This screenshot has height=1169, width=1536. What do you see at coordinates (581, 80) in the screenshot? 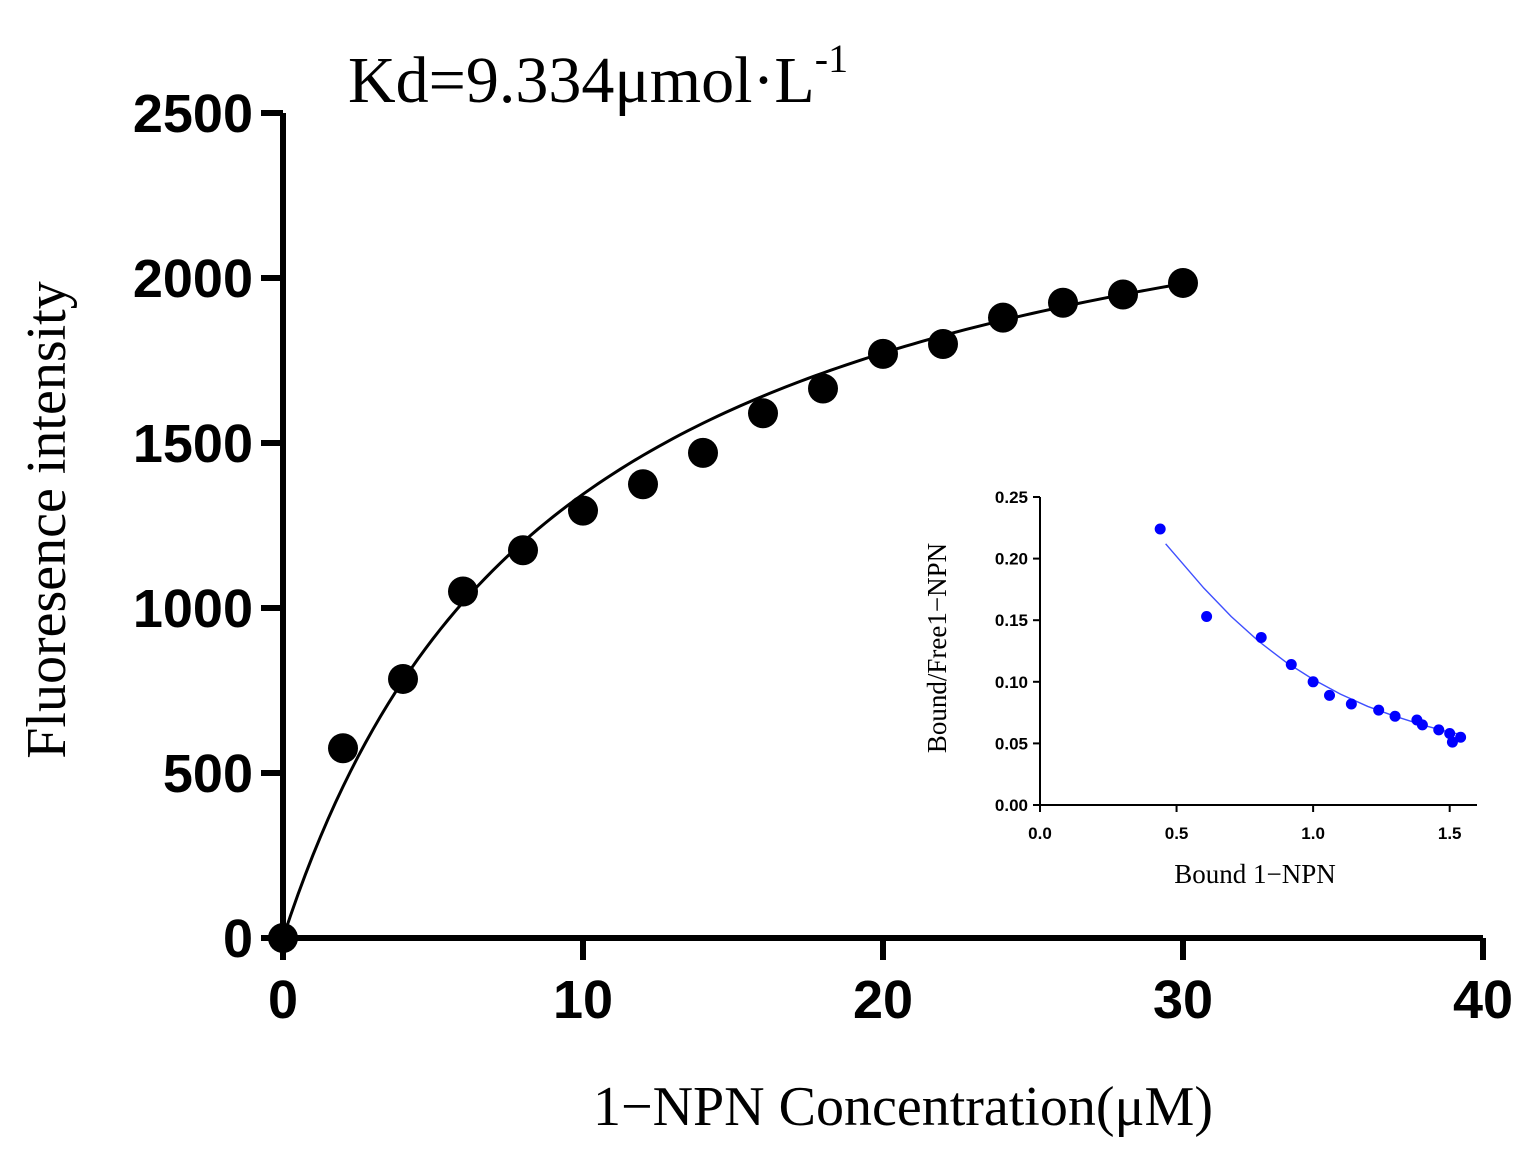
I see `chart-title-text: Kd=9.334μmol·L` at bounding box center [581, 80].